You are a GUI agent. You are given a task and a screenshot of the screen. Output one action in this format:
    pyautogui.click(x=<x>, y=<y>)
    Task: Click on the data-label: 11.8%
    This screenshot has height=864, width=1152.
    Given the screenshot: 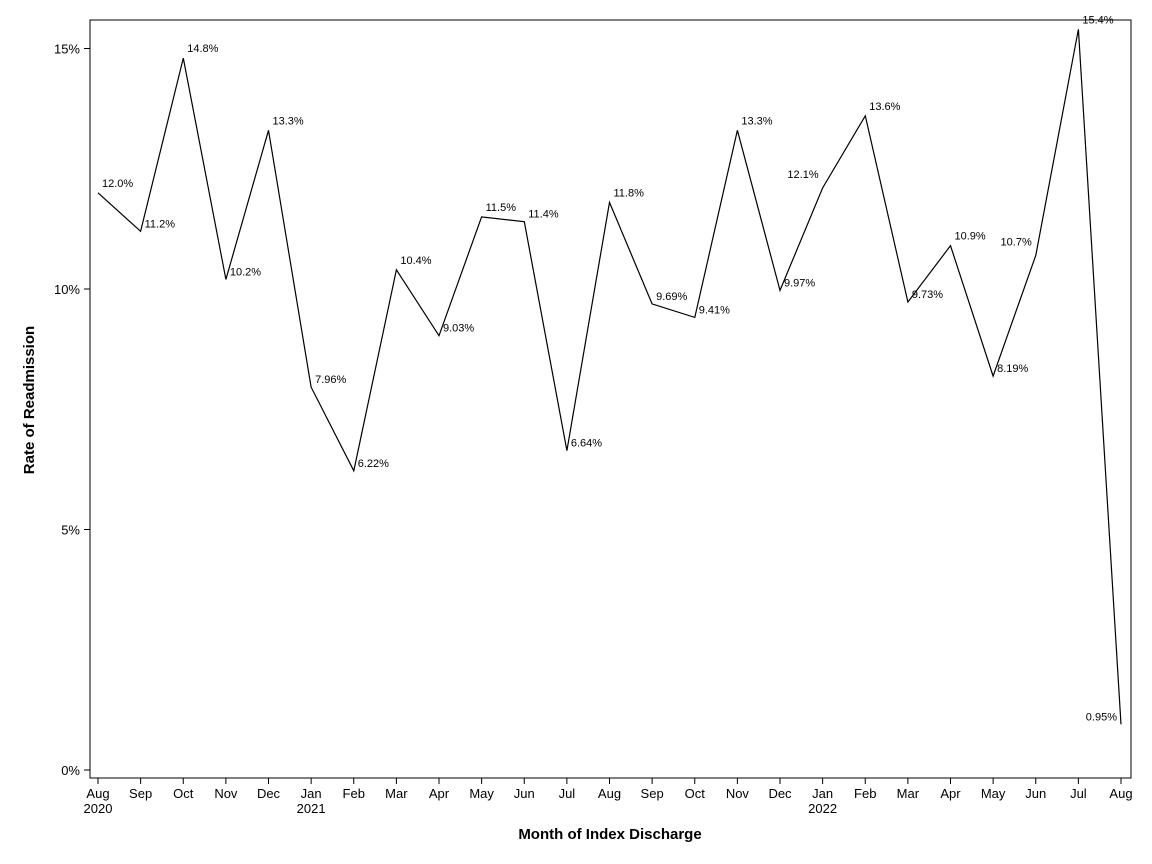 What is the action you would take?
    pyautogui.click(x=629, y=193)
    